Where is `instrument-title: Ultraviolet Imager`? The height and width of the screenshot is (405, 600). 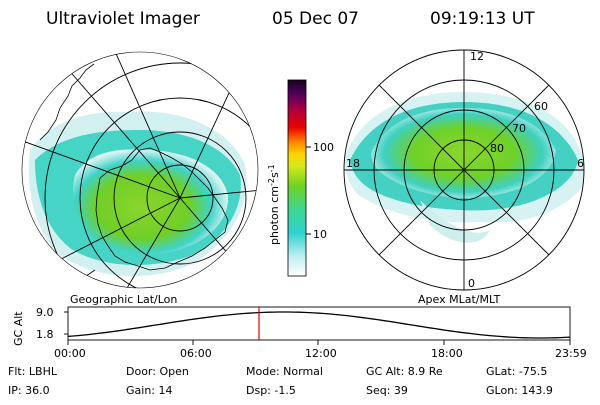 instrument-title: Ultraviolet Imager is located at coordinates (123, 19).